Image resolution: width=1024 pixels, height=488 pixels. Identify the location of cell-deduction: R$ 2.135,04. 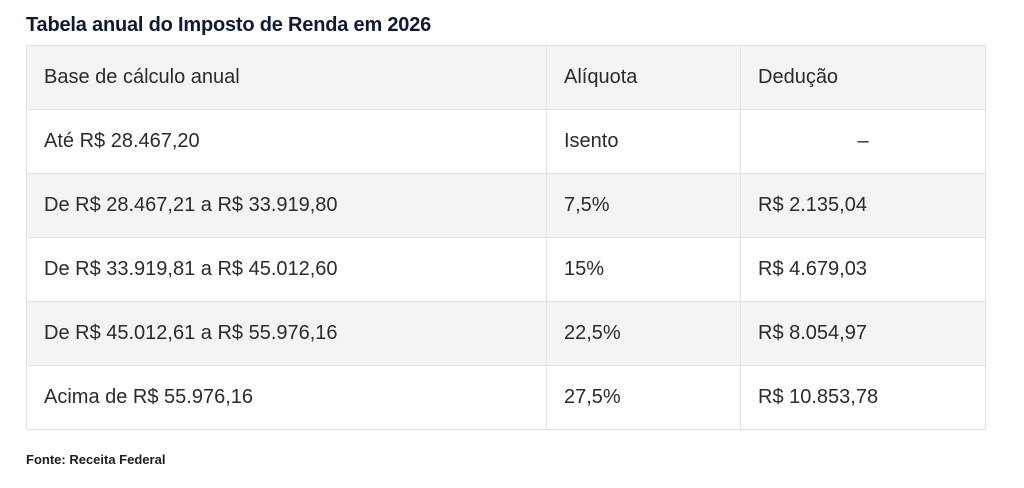
(863, 205).